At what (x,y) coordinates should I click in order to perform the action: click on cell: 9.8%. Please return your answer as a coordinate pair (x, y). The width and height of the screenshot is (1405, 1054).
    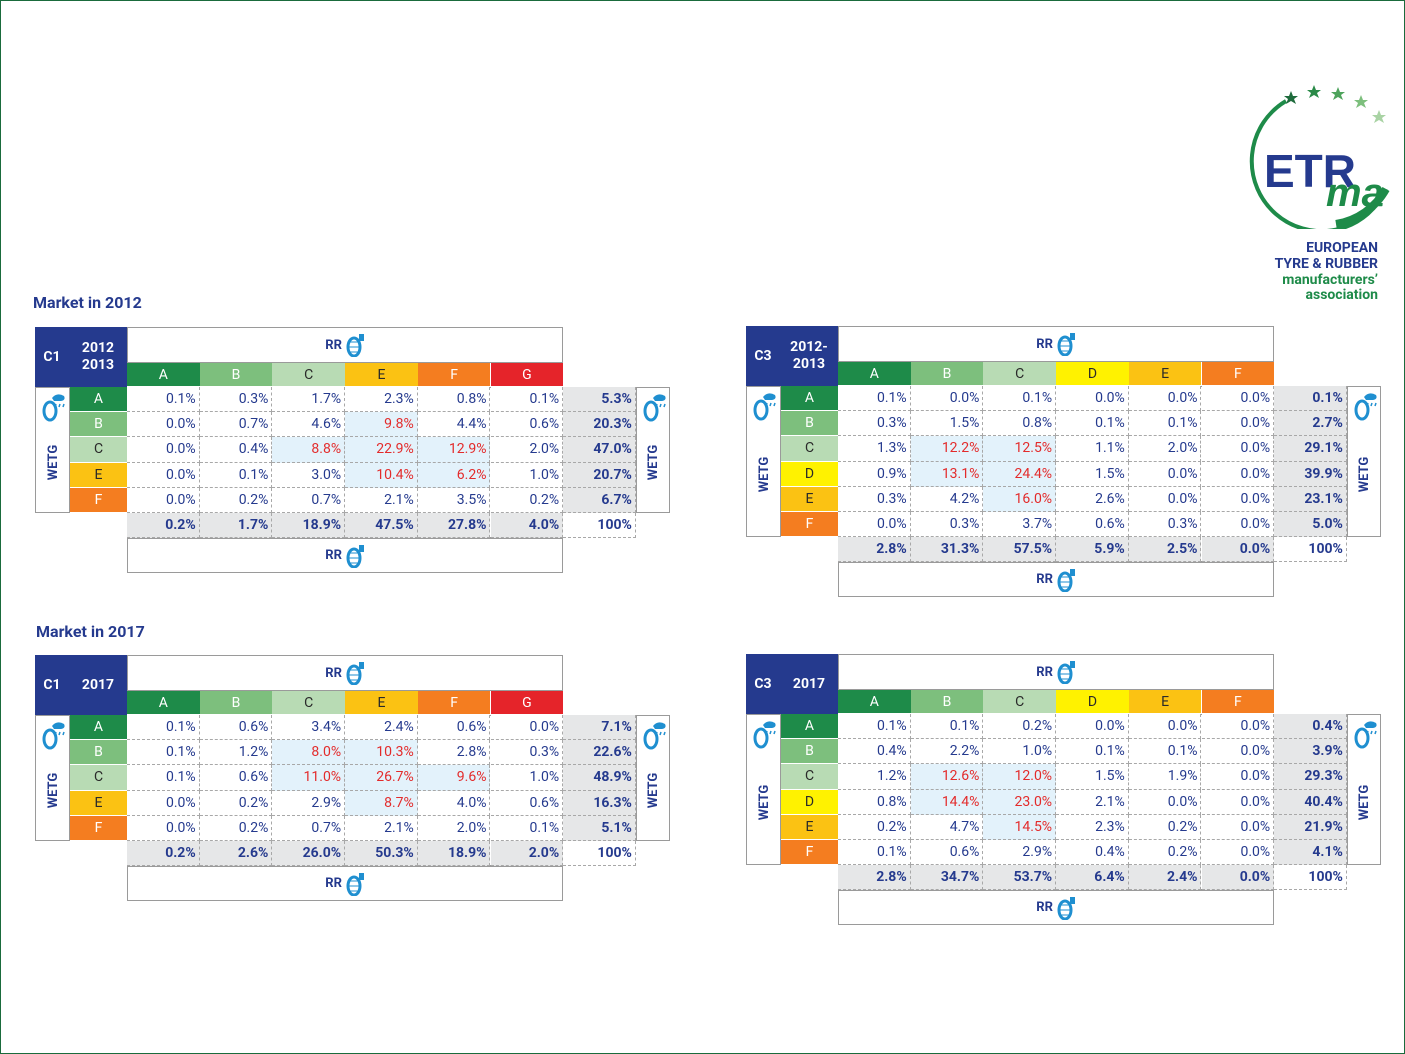
    Looking at the image, I should click on (381, 425).